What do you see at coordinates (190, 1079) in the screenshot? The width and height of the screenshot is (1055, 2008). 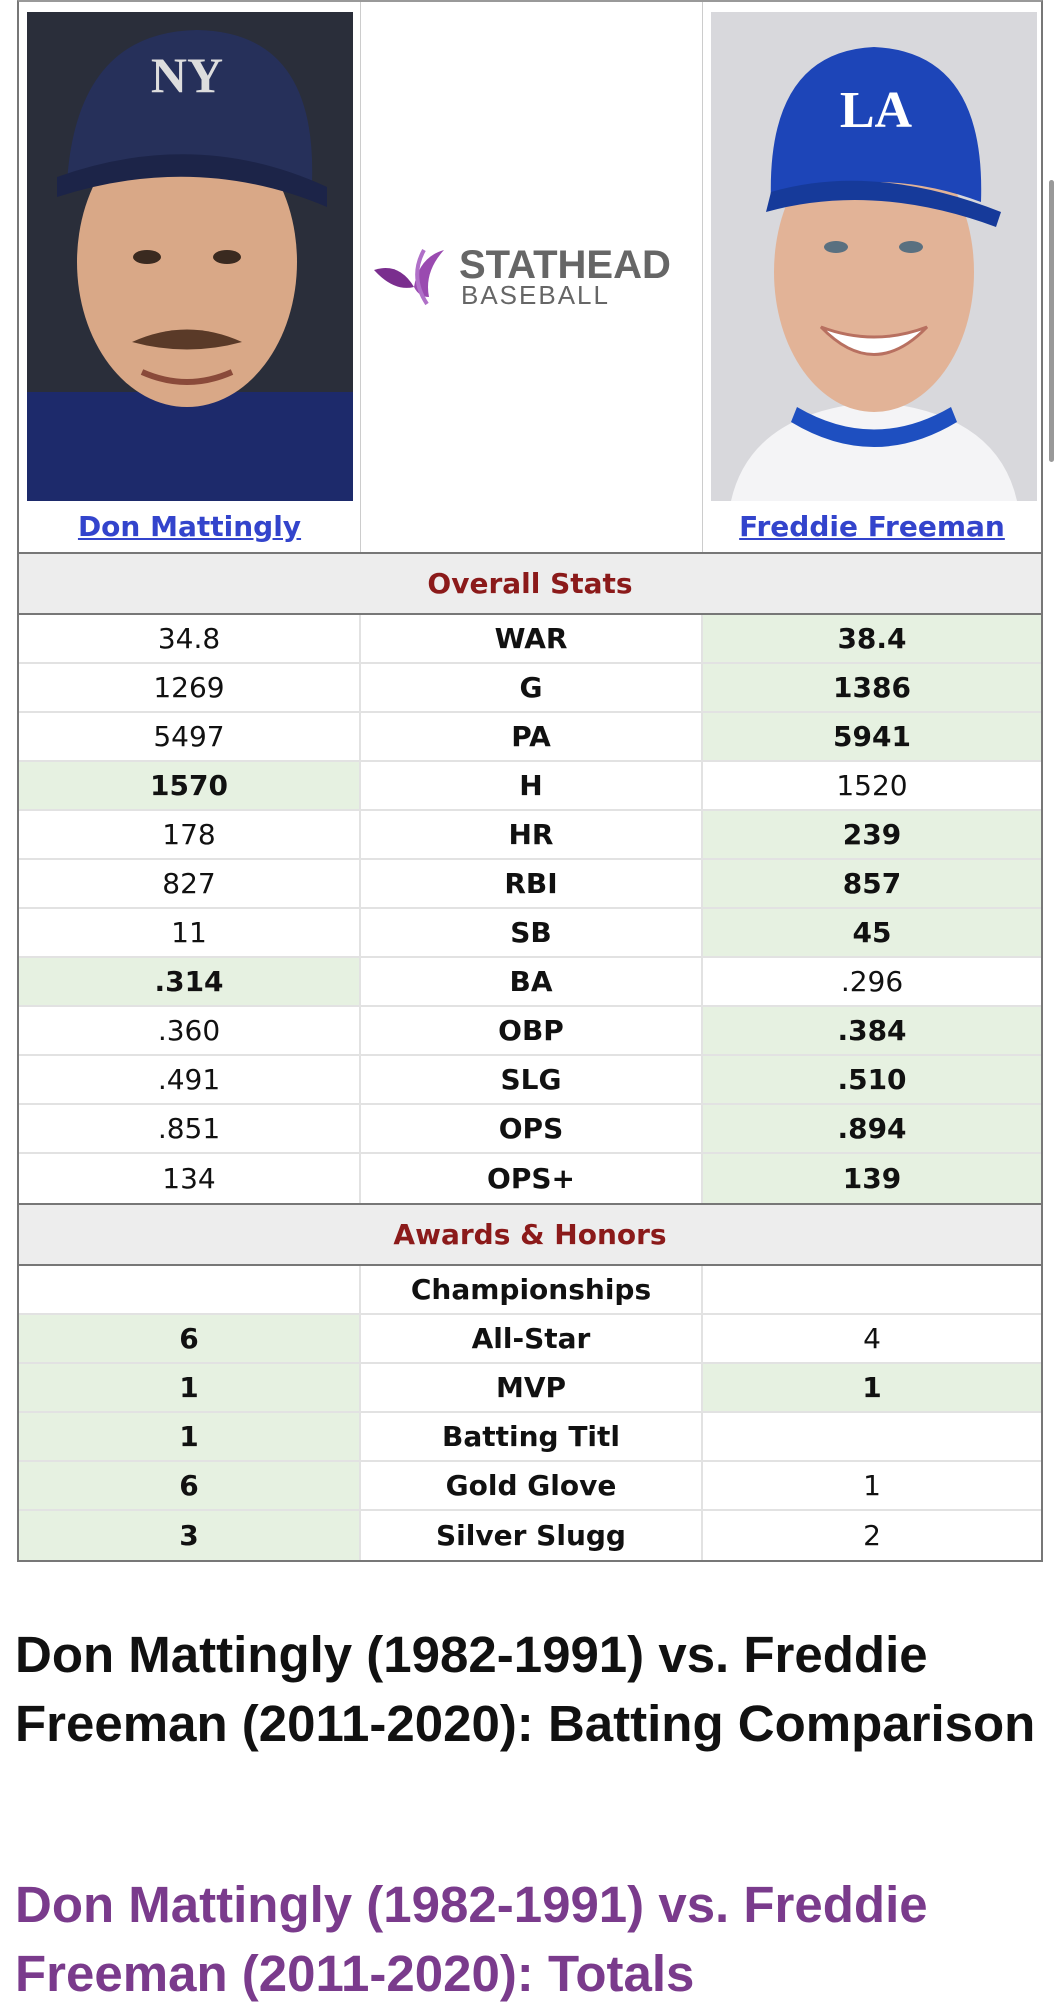 I see `left-value: .491` at bounding box center [190, 1079].